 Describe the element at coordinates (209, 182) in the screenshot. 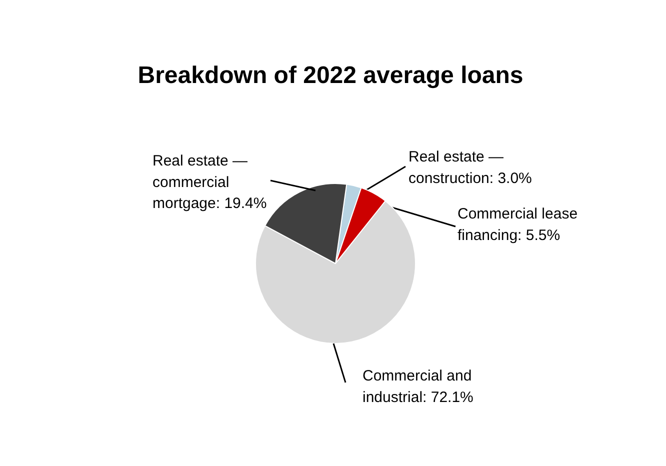

I see `slice-label: Real estate — commercial mortgage: 19.4%` at that location.